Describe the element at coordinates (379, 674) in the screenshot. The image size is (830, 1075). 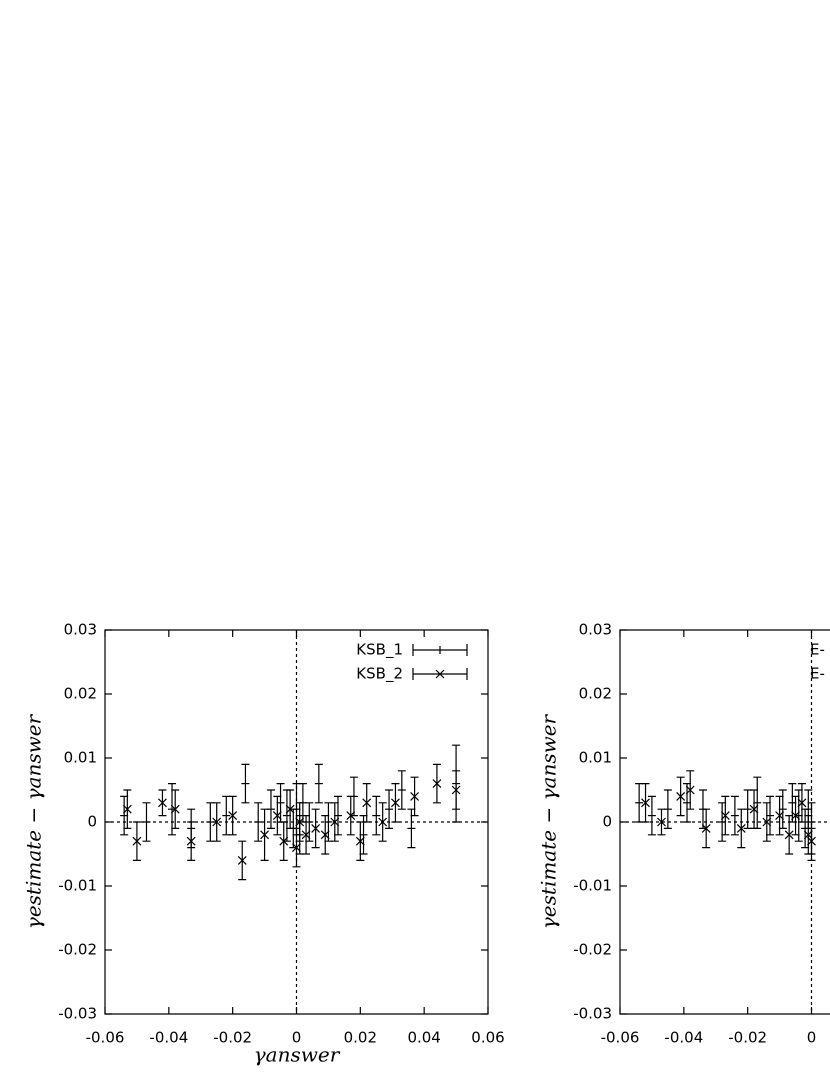
I see `legend-label: KSB_2` at that location.